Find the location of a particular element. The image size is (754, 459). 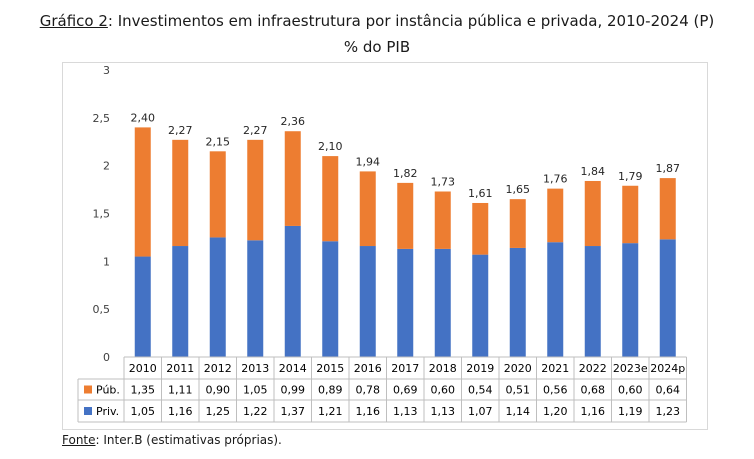

total-data-label: 1,73 is located at coordinates (443, 181).